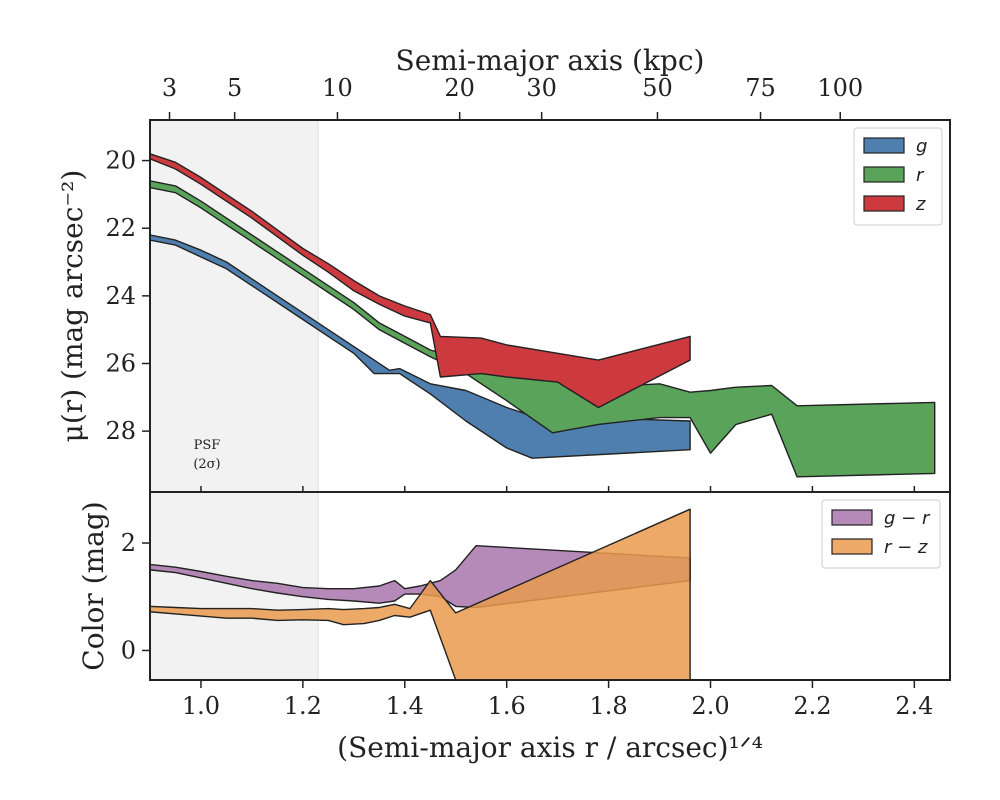 The height and width of the screenshot is (800, 1000). I want to click on sb-legend-label-1: r, so click(920, 175).